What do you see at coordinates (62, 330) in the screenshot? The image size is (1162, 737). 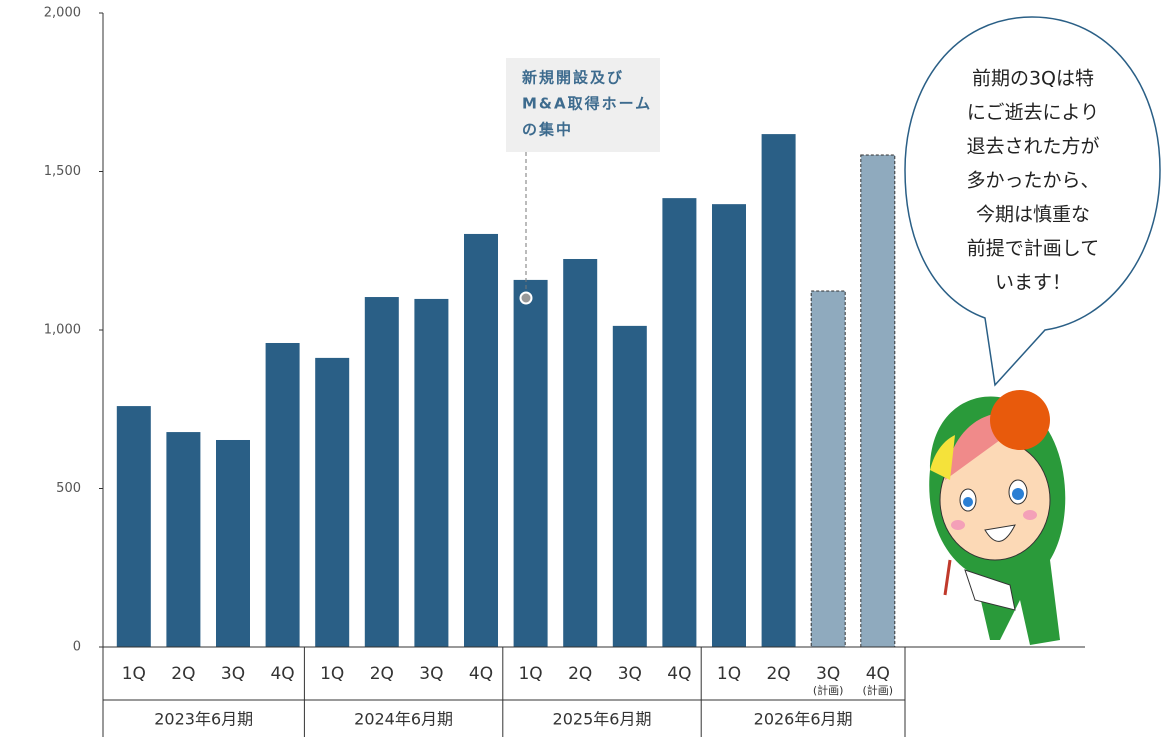 I see `y-tick-label: 1,000` at bounding box center [62, 330].